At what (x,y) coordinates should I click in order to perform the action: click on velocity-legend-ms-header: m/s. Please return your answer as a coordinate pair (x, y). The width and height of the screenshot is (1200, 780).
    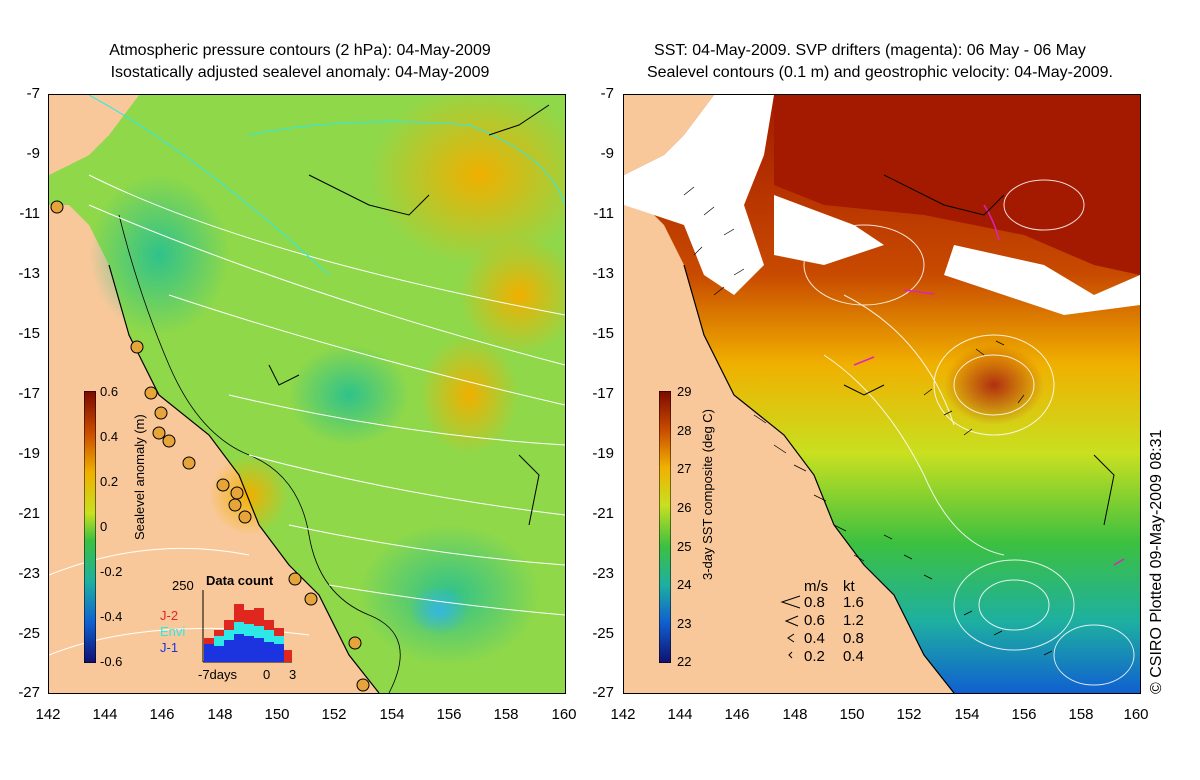
    Looking at the image, I should click on (816, 586).